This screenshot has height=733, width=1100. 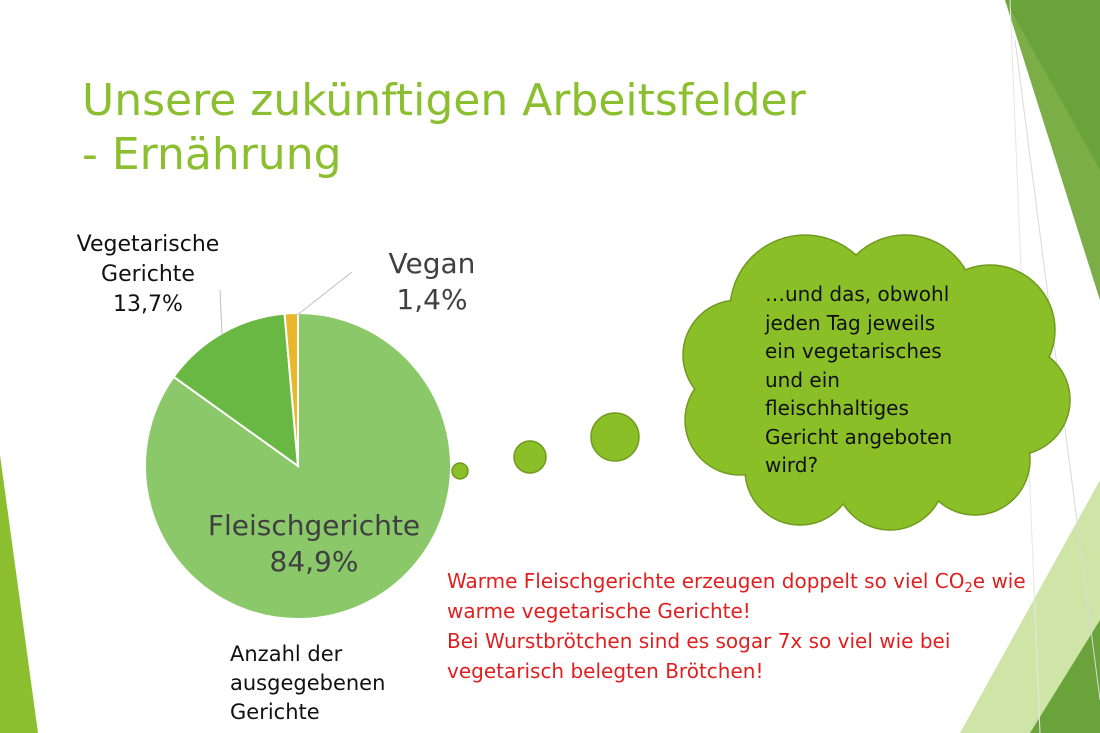 I want to click on slice-label-vegetarian: Vegetarische Gerichte 13,7%, so click(x=148, y=275).